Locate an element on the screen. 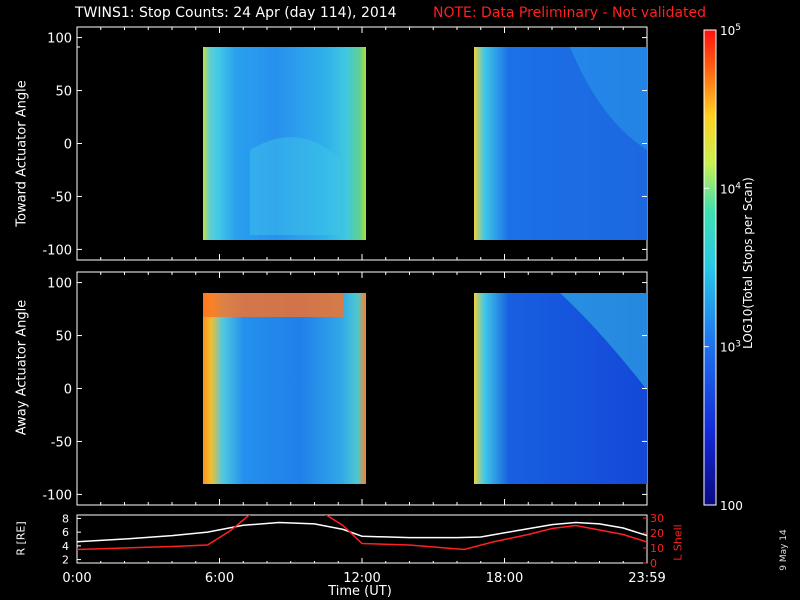 The image size is (800, 600). lshell-axis-label: L Shell is located at coordinates (678, 542).